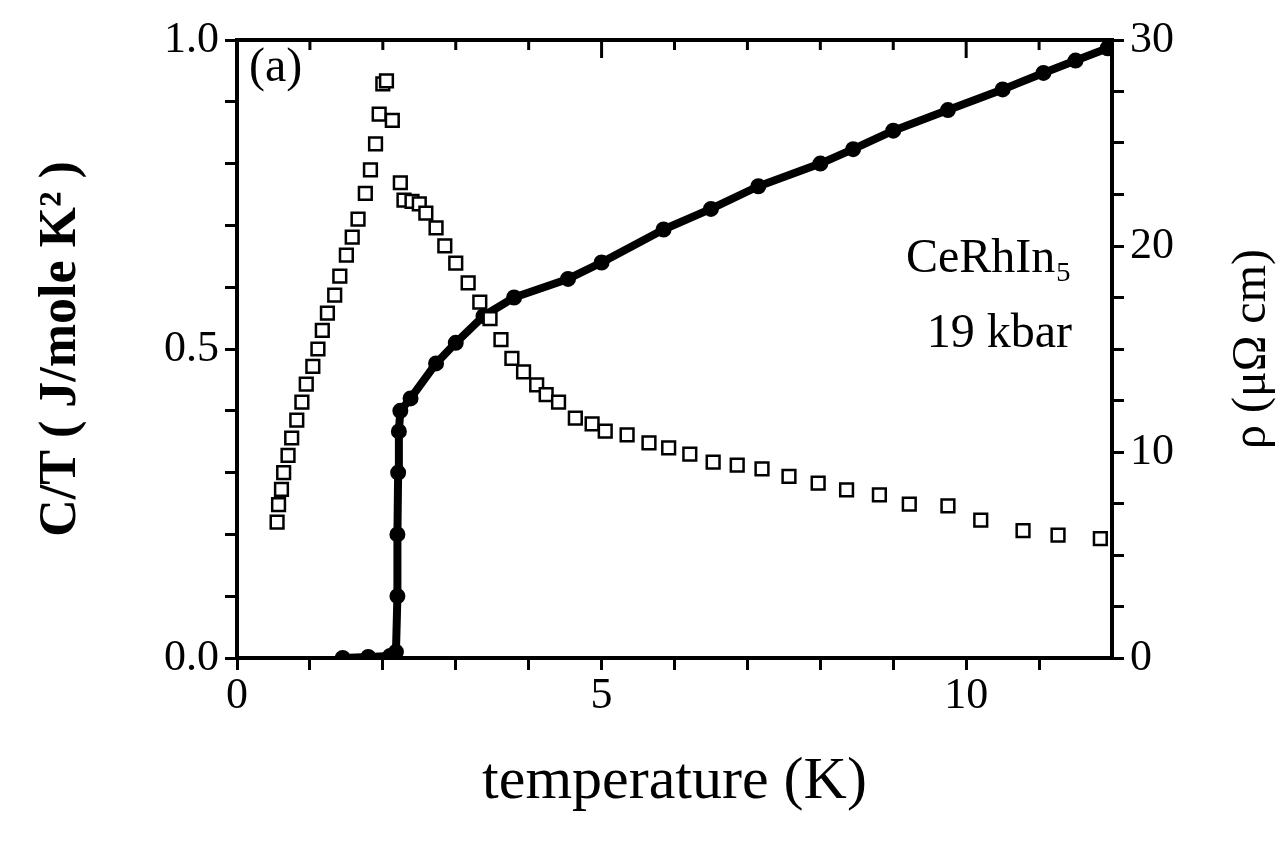 The height and width of the screenshot is (850, 1282). I want to click on y-tick-label: 0.0, so click(191, 655).